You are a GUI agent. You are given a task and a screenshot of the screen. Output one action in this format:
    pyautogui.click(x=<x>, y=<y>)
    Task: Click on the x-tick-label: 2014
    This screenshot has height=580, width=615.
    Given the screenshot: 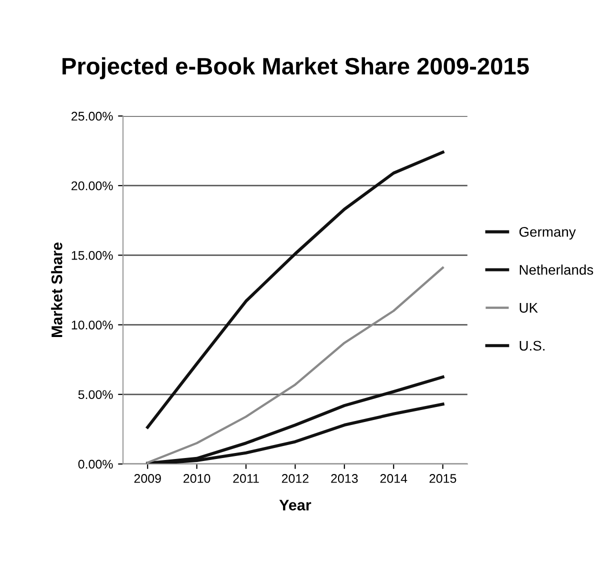 What is the action you would take?
    pyautogui.click(x=394, y=478)
    